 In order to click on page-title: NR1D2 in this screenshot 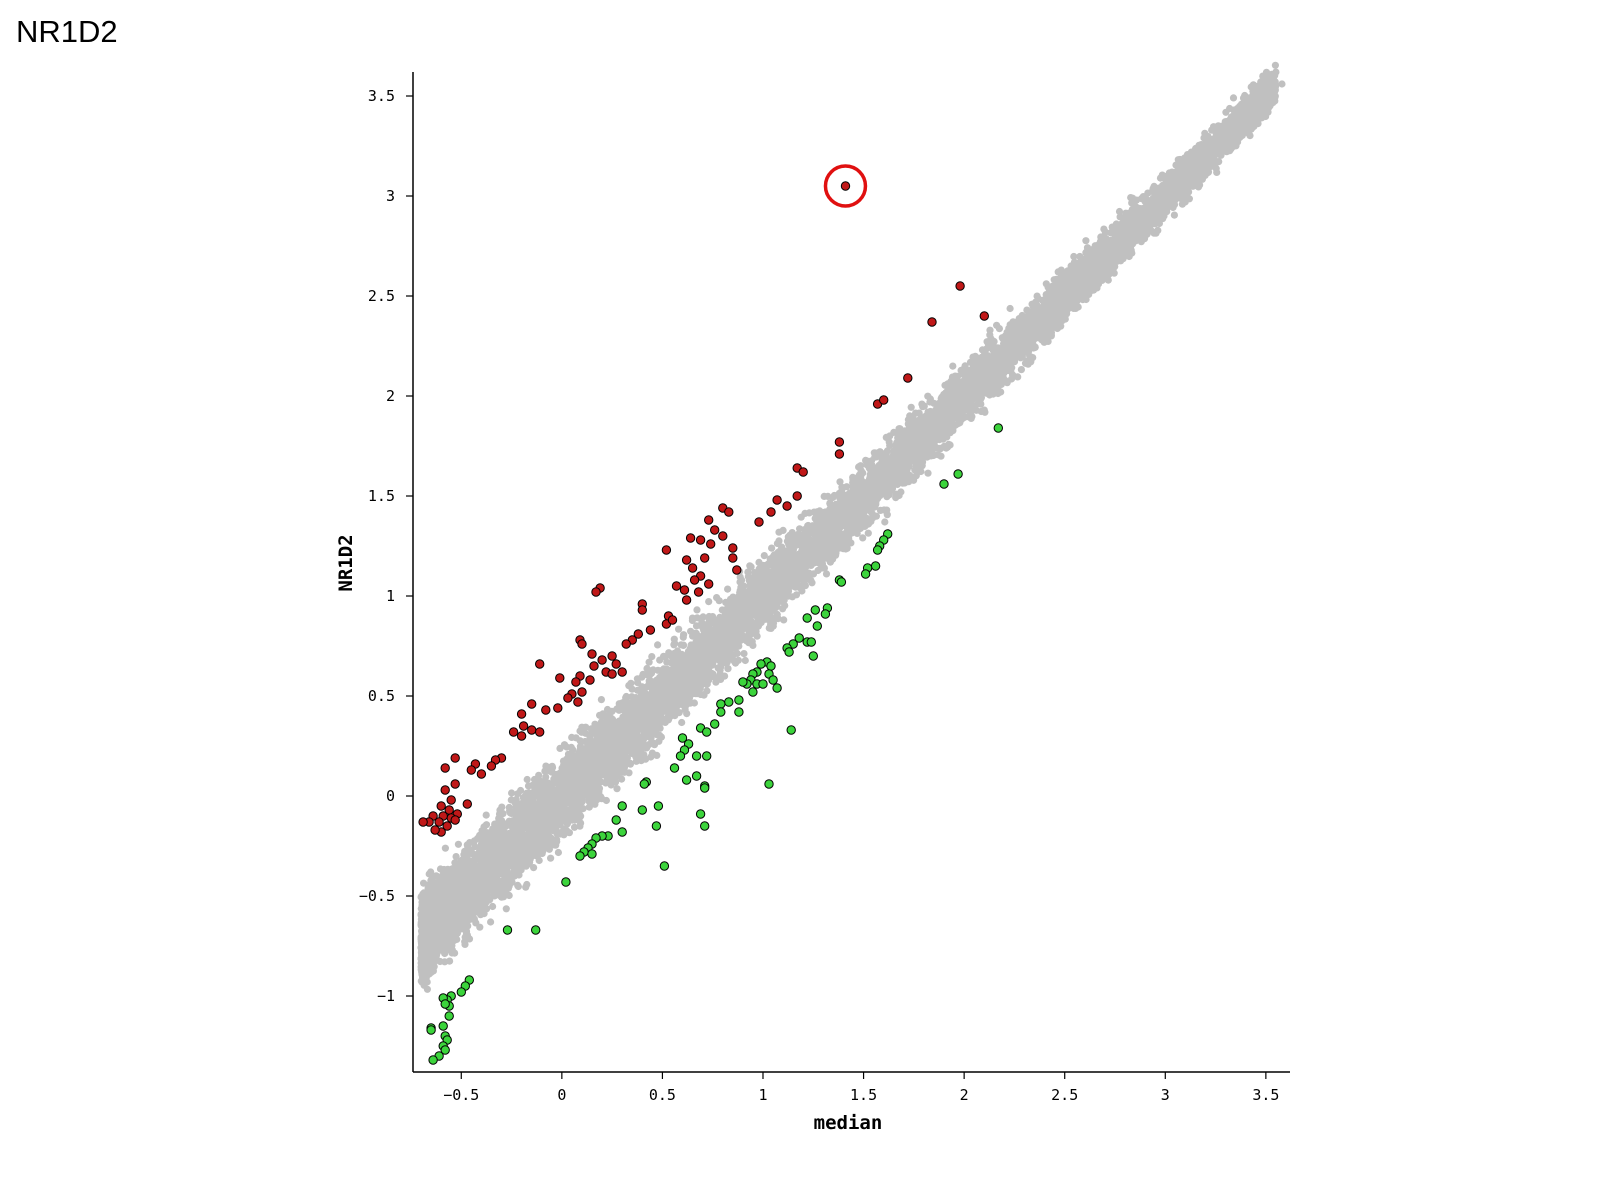, I will do `click(67, 31)`.